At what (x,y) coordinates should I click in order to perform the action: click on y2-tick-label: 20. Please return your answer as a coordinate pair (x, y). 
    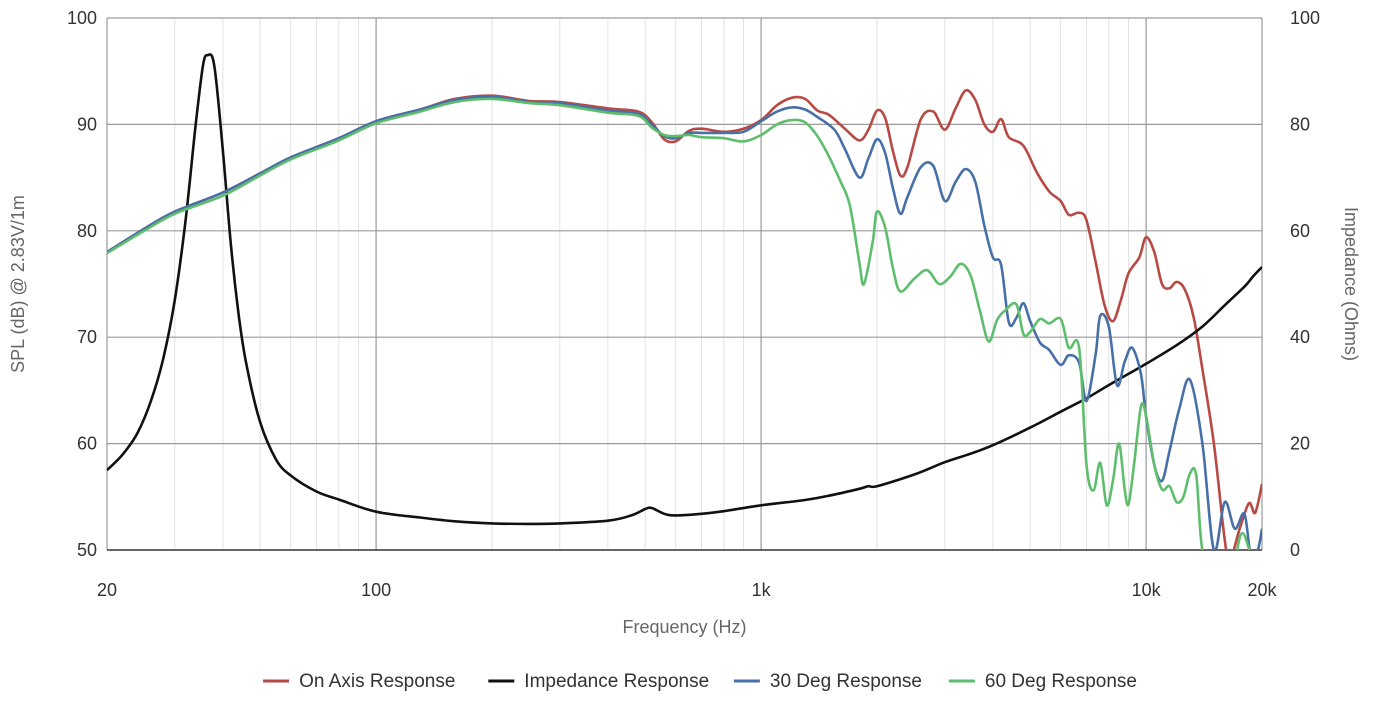
    Looking at the image, I should click on (1300, 444).